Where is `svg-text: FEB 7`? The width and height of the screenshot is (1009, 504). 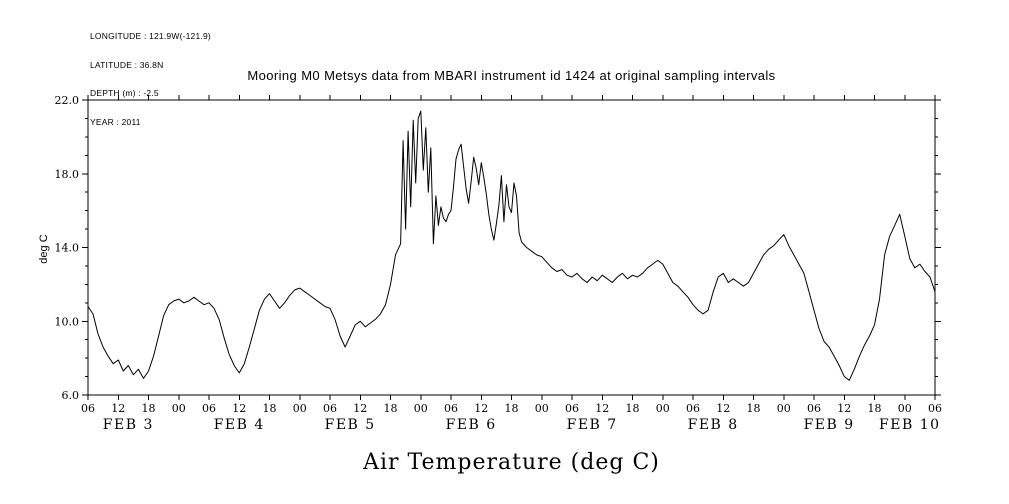 svg-text: FEB 7 is located at coordinates (592, 425).